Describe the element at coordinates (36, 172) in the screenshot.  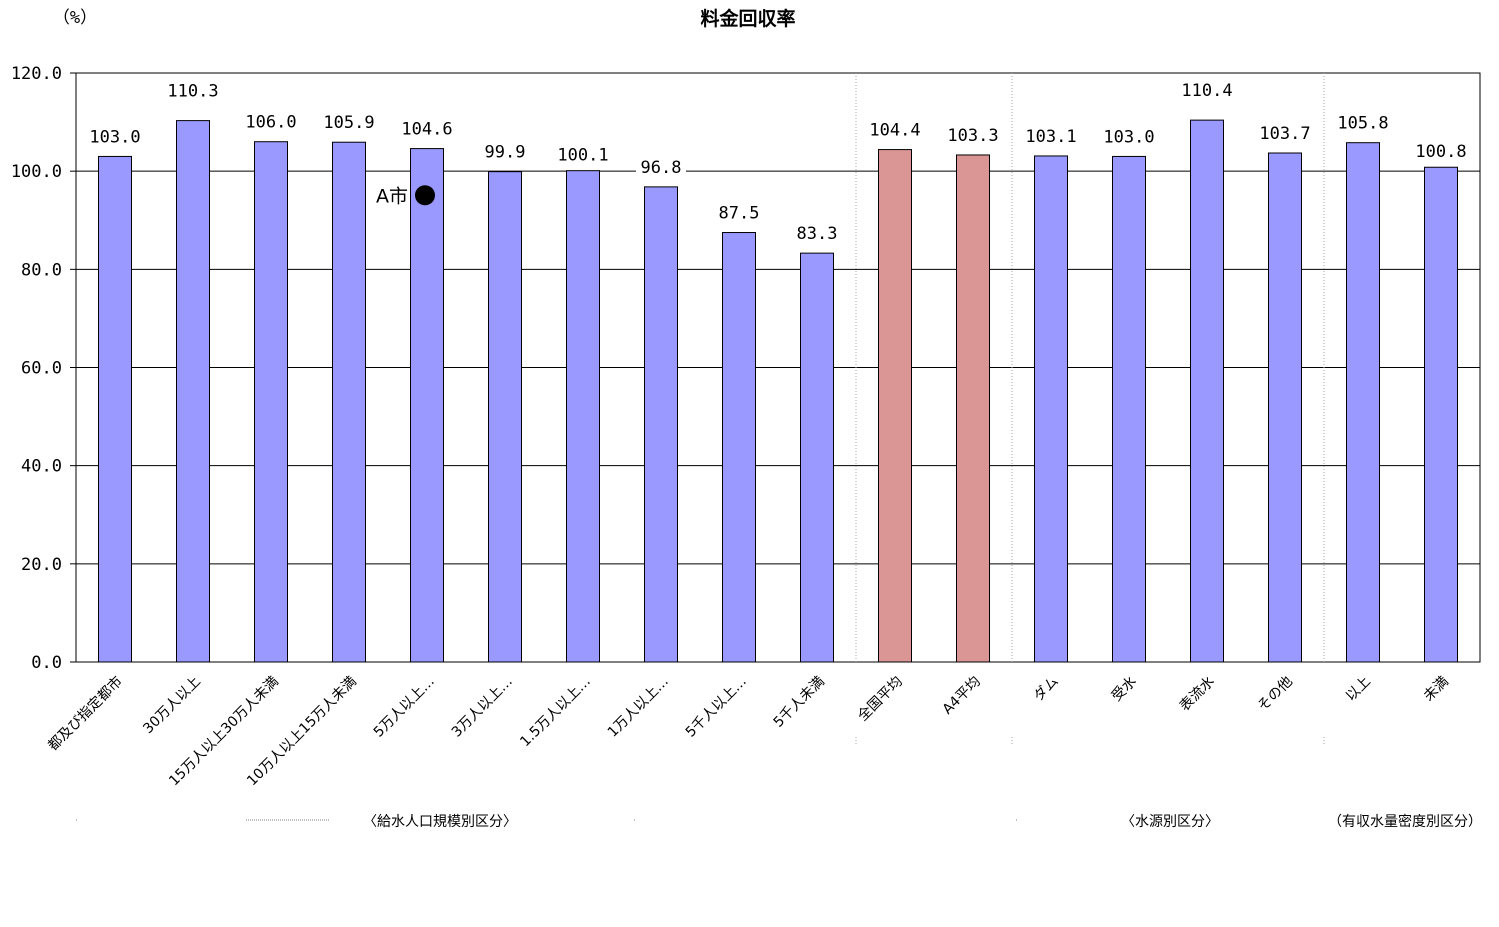
I see `y-tick-label: 100.0` at that location.